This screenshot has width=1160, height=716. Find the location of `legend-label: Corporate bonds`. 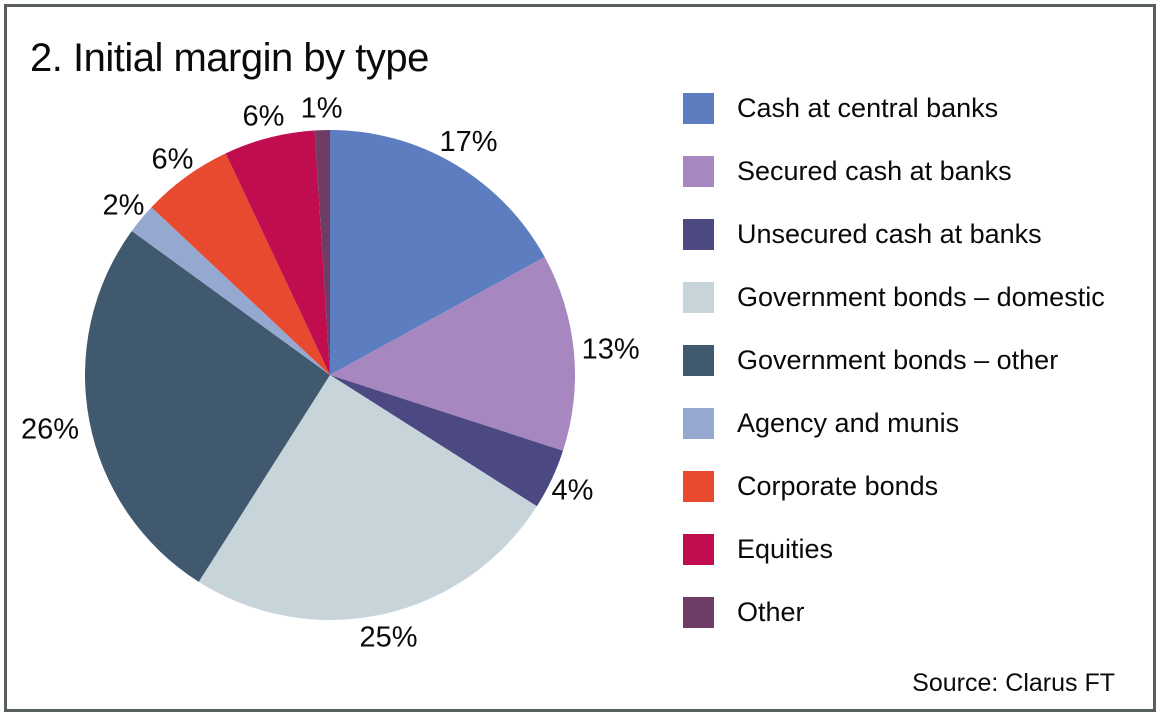

legend-label: Corporate bonds is located at coordinates (838, 486).